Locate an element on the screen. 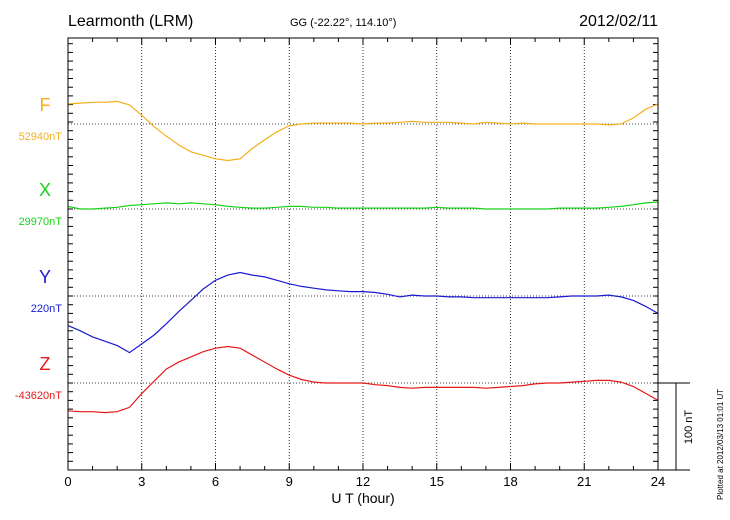 This screenshot has height=520, width=730. plotted-timestamp: Plotted at 2012/03/13 01:01 UT is located at coordinates (720, 444).